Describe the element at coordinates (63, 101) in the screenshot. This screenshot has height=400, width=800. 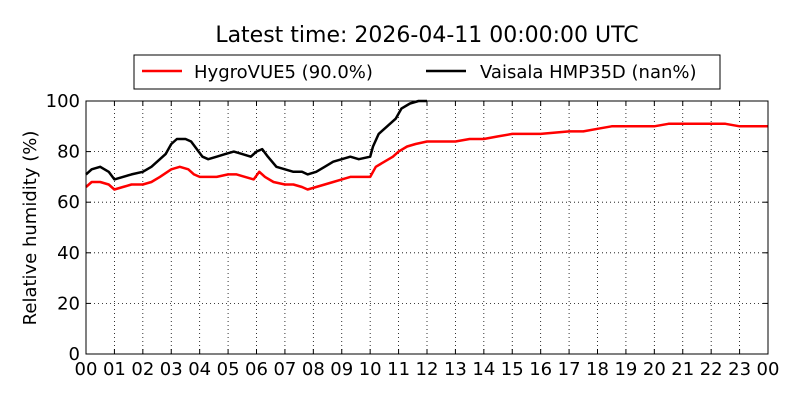
I see `y-tick-label: 100` at that location.